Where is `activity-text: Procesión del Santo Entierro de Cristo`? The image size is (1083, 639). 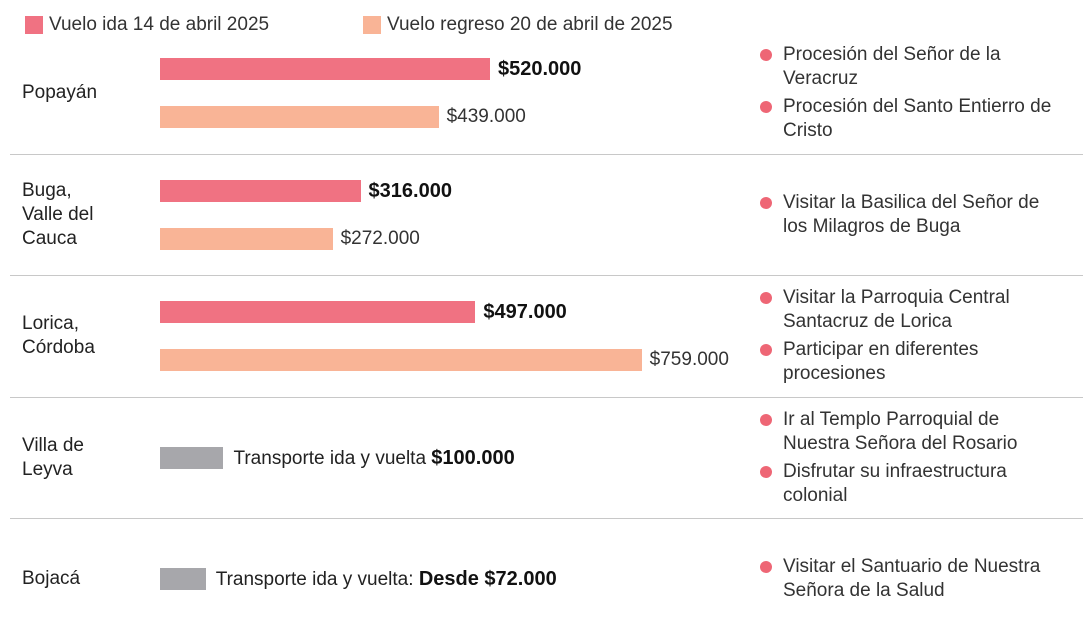 activity-text: Procesión del Santo Entierro de Cristo is located at coordinates (917, 118).